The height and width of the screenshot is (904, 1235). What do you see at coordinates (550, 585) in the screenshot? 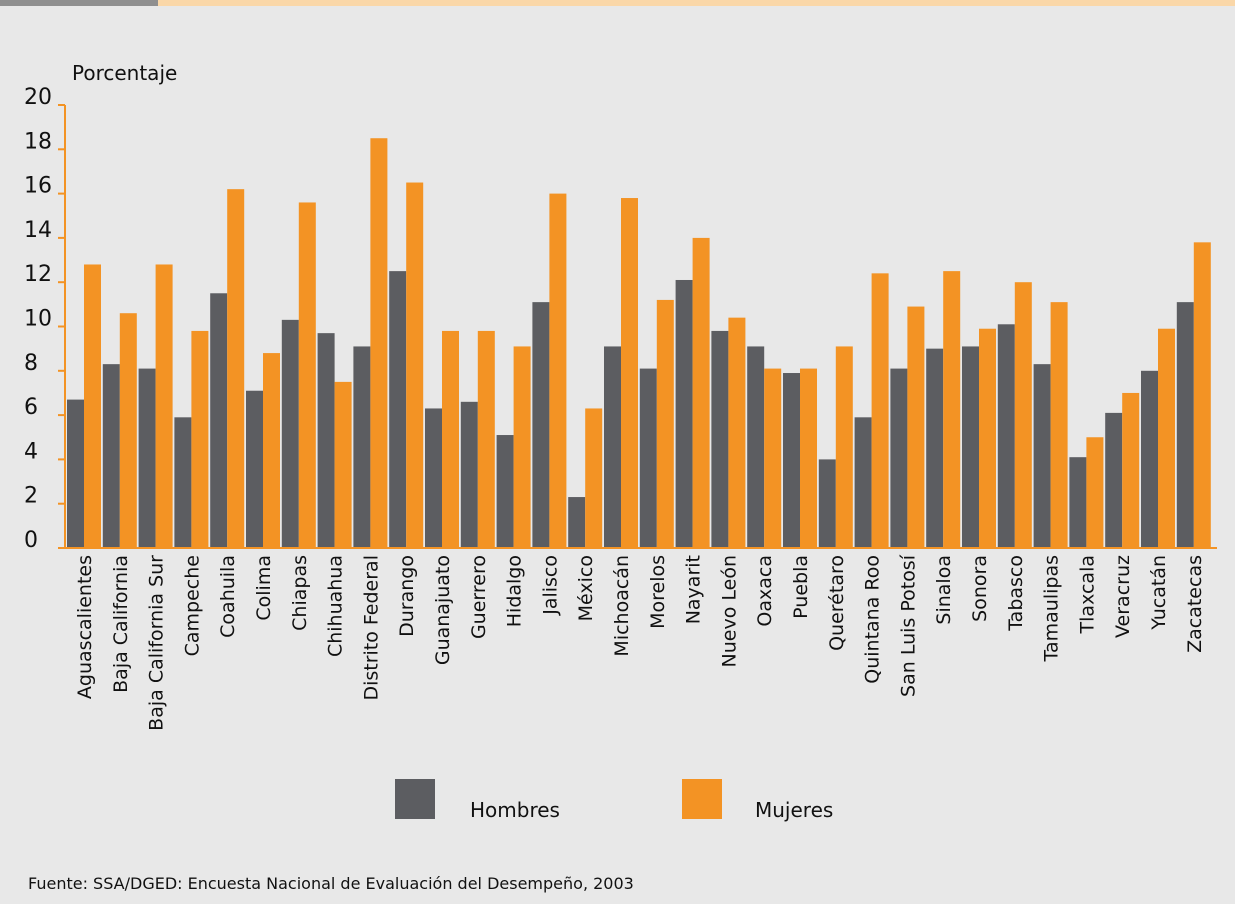
I see `x-tick-label: Jalisco` at bounding box center [550, 585].